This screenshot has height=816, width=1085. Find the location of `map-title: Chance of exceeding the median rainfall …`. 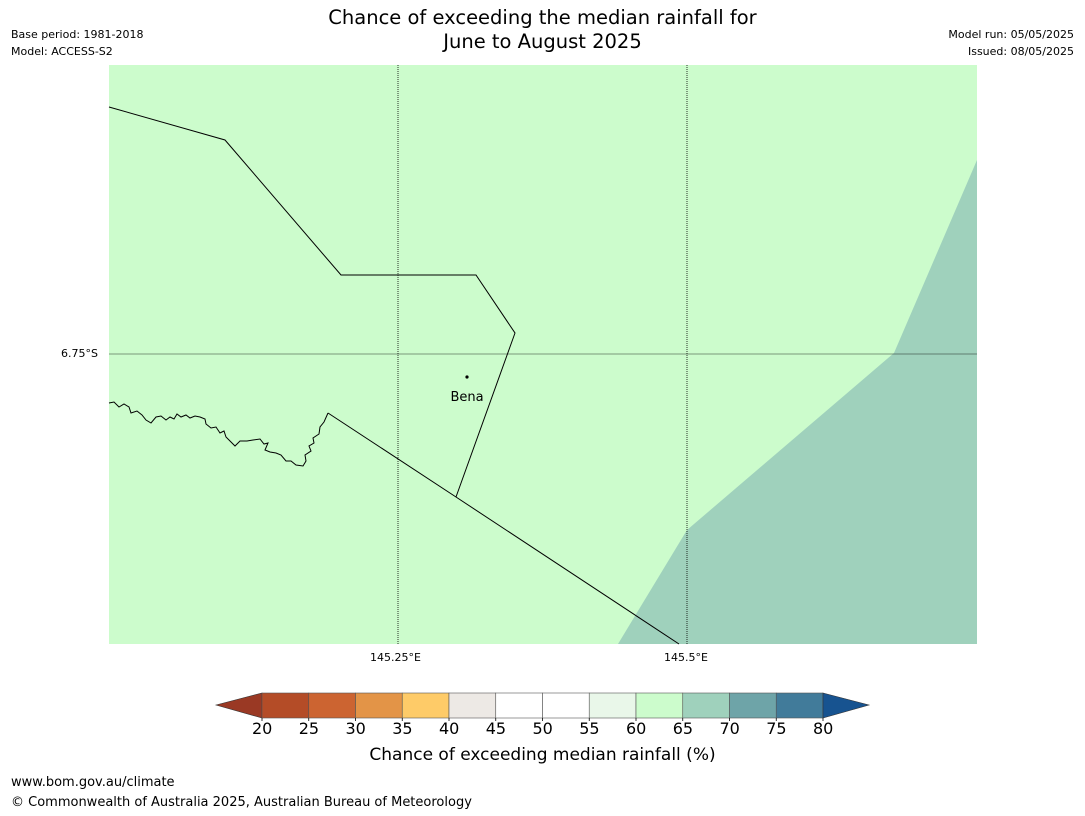

map-title: Chance of exceeding the median rainfall … is located at coordinates (542, 30).